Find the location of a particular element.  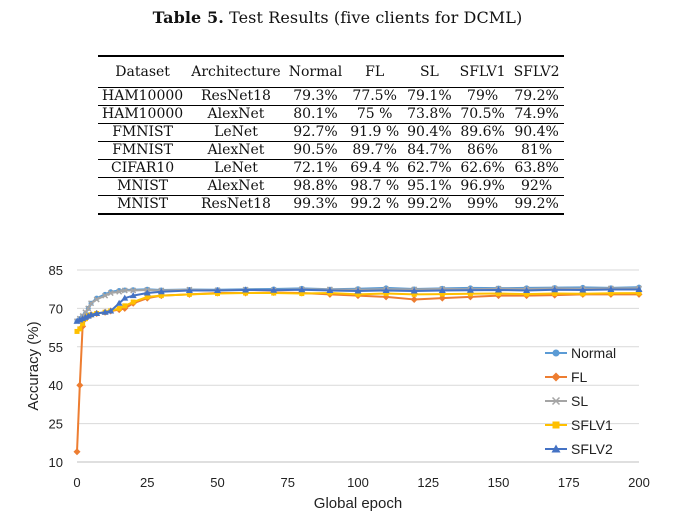

cell-sl: 62.7% is located at coordinates (429, 168).